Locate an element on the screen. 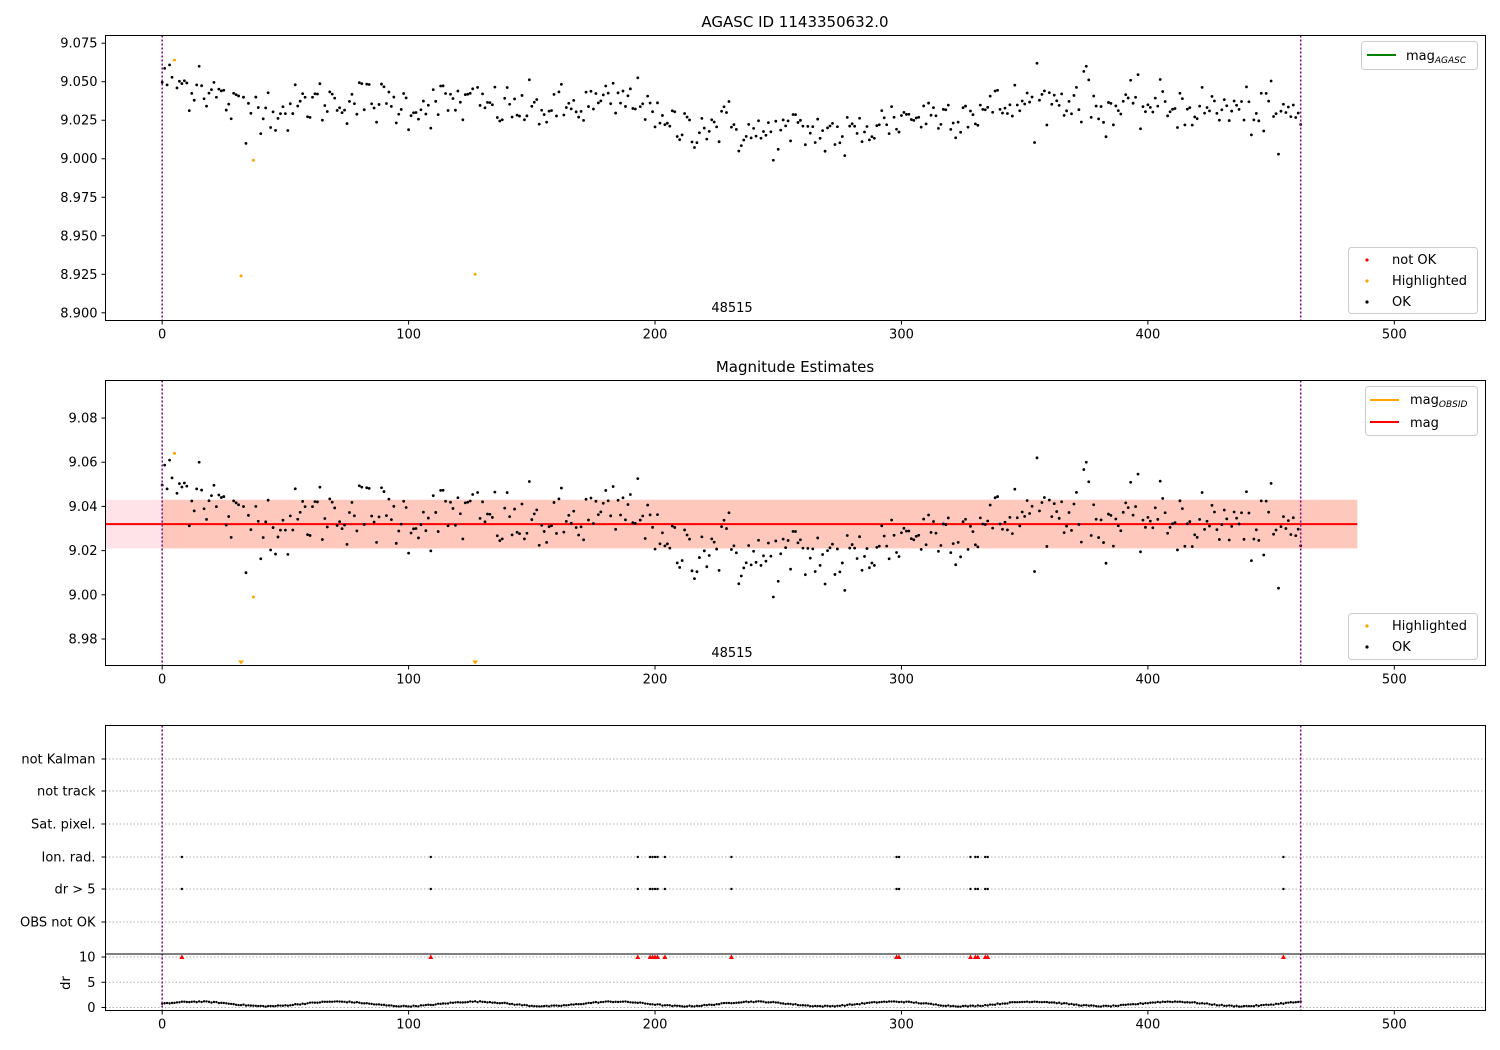 Image resolution: width=1500 pixels, height=1050 pixels. x-tick-label: 300 is located at coordinates (901, 1025).